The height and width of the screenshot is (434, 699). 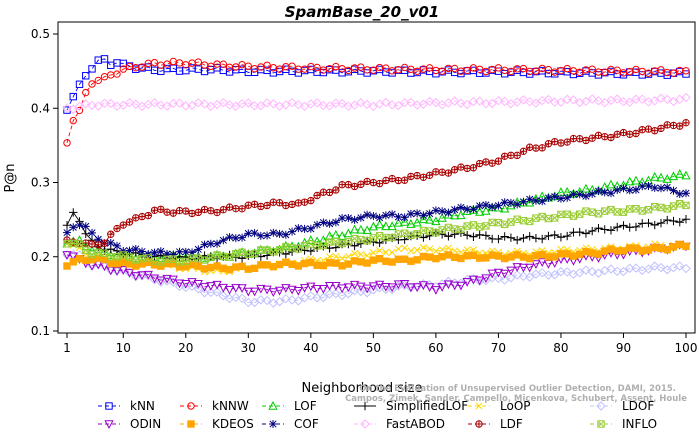 I want to click on legend-item-LOF: LOF, so click(x=289, y=406).